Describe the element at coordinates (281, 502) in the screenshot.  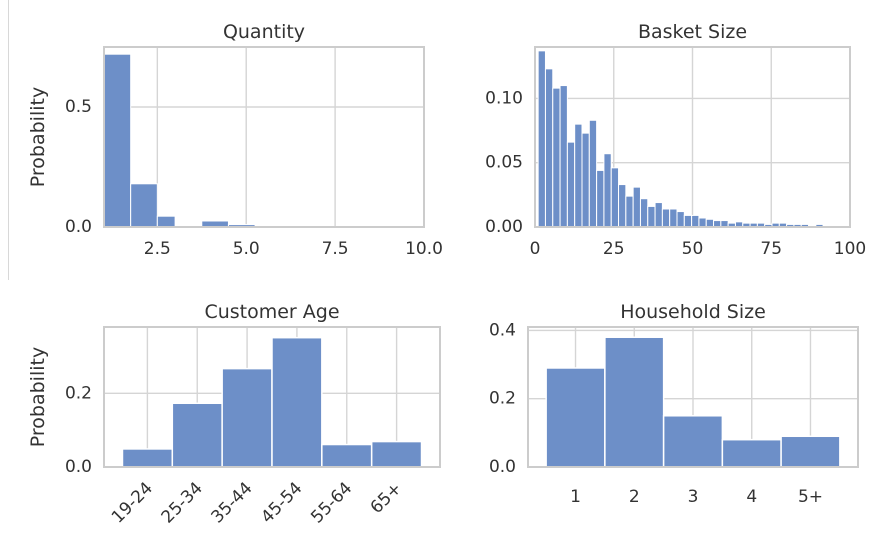
I see `x-tick-label: 45-54` at that location.